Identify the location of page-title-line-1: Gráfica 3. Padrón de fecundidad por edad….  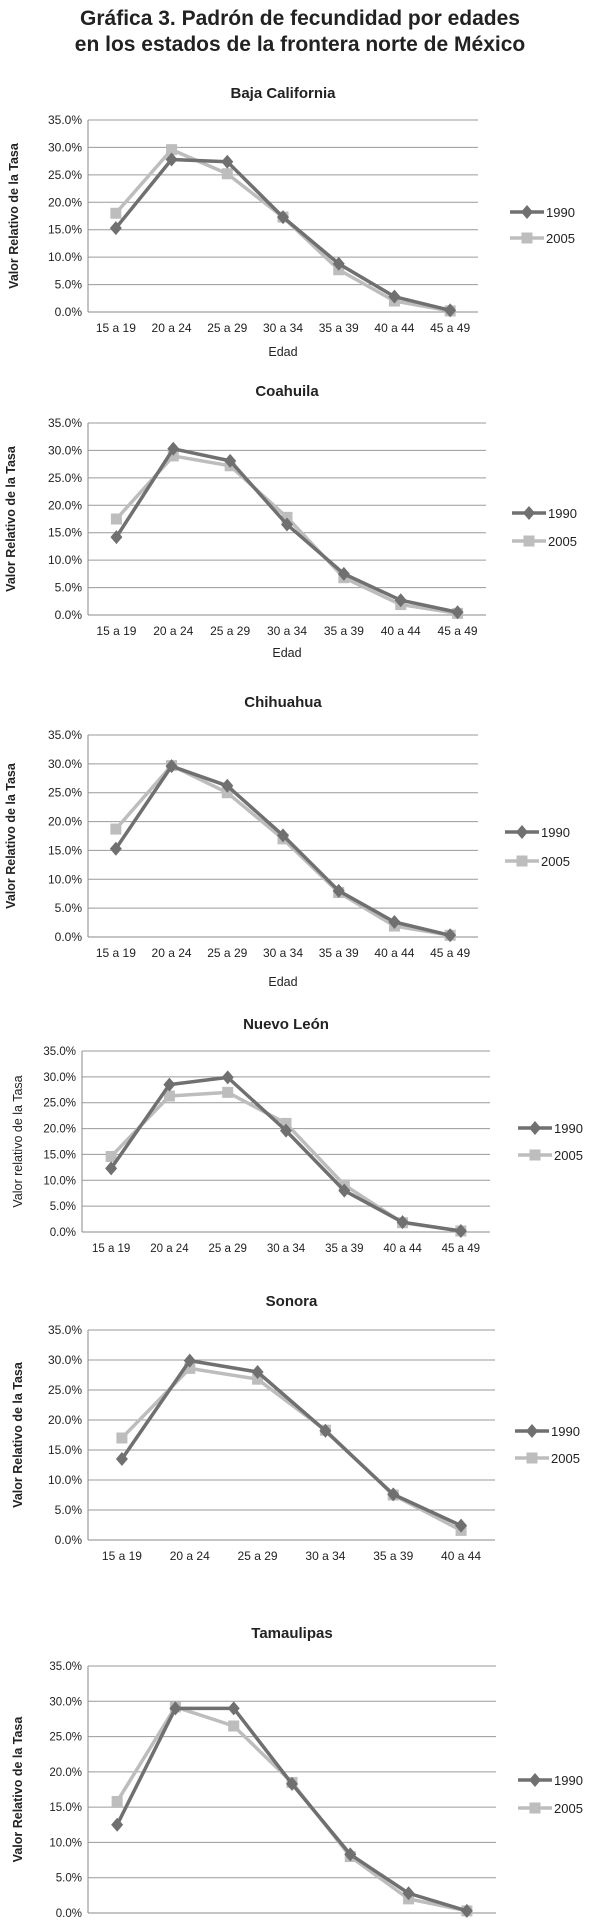
(300, 18).